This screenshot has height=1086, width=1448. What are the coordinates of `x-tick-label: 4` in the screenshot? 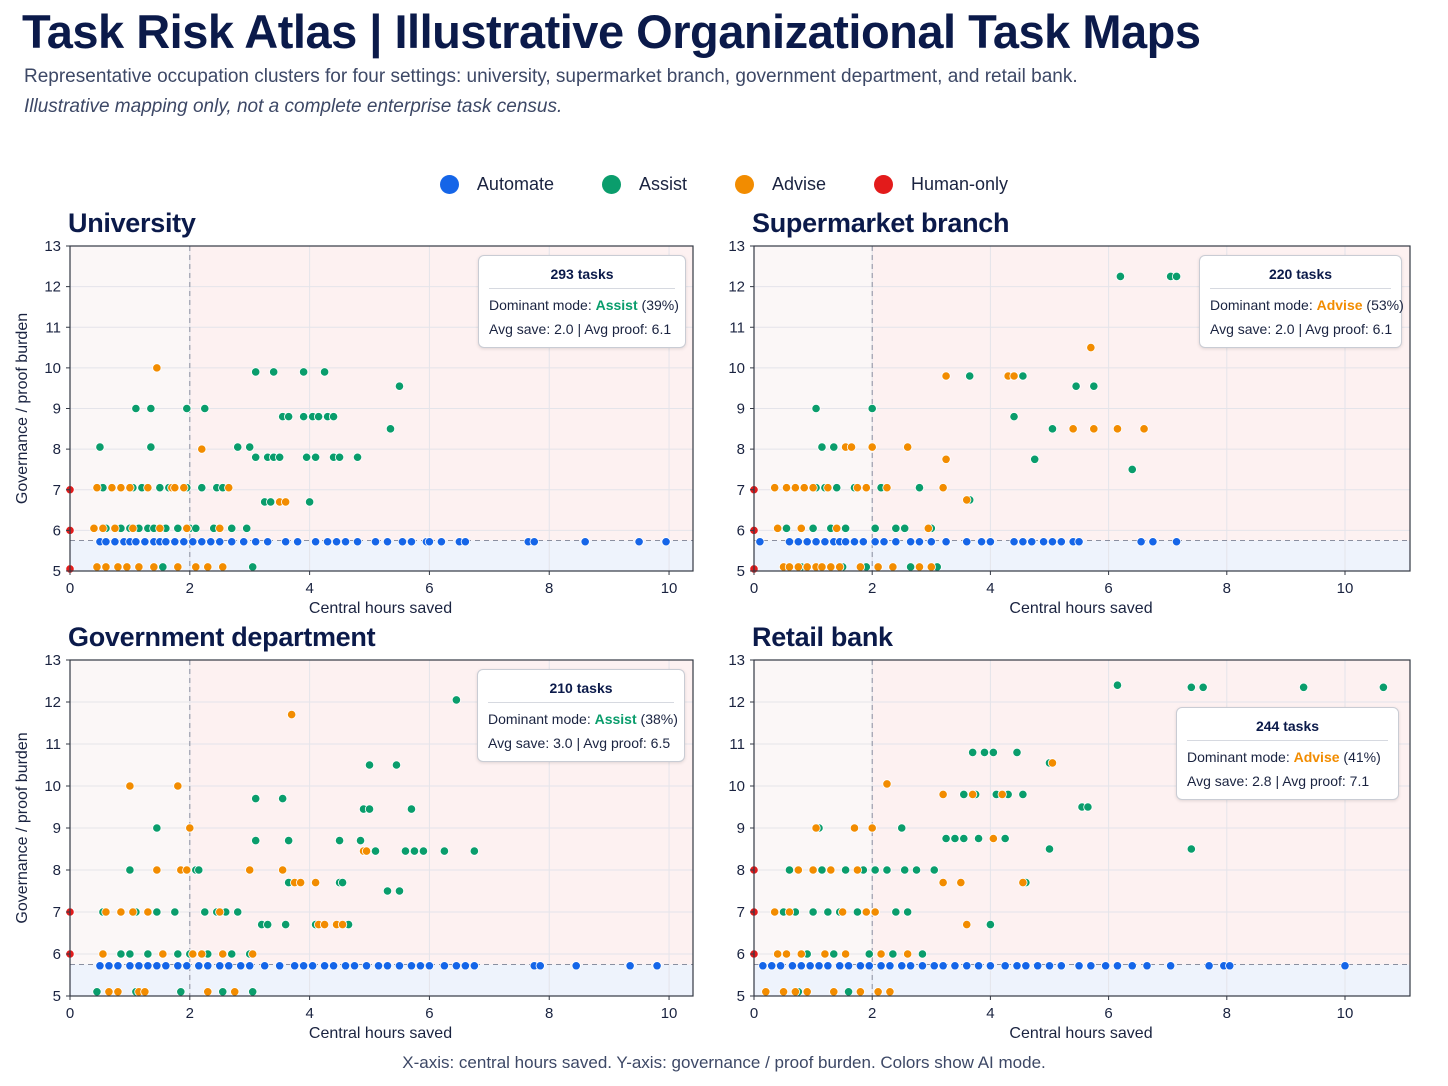 It's located at (990, 588).